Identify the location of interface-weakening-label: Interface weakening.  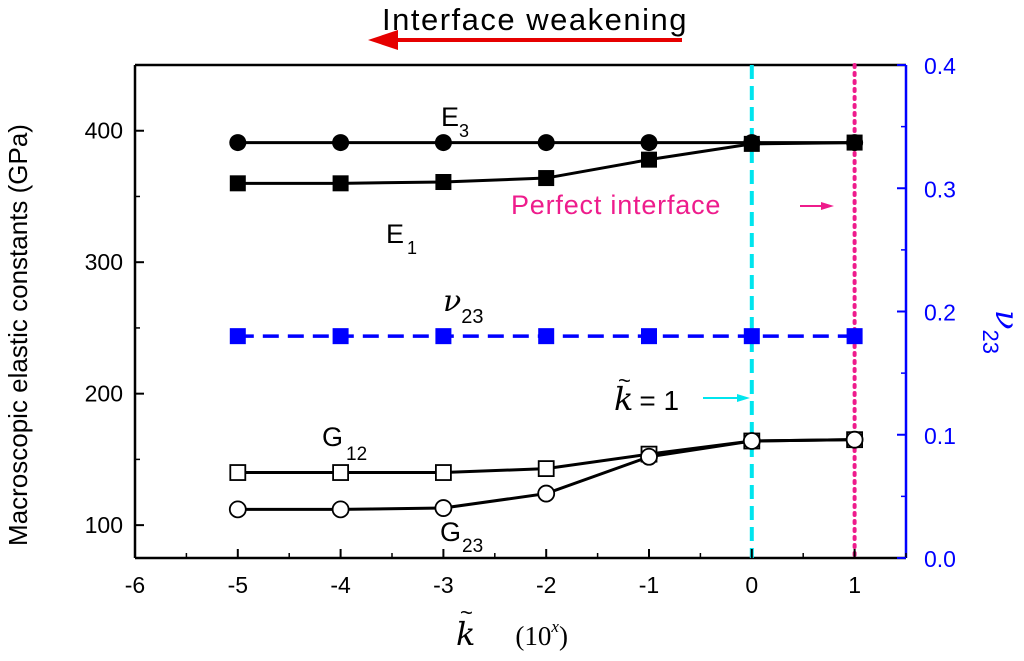
(535, 19).